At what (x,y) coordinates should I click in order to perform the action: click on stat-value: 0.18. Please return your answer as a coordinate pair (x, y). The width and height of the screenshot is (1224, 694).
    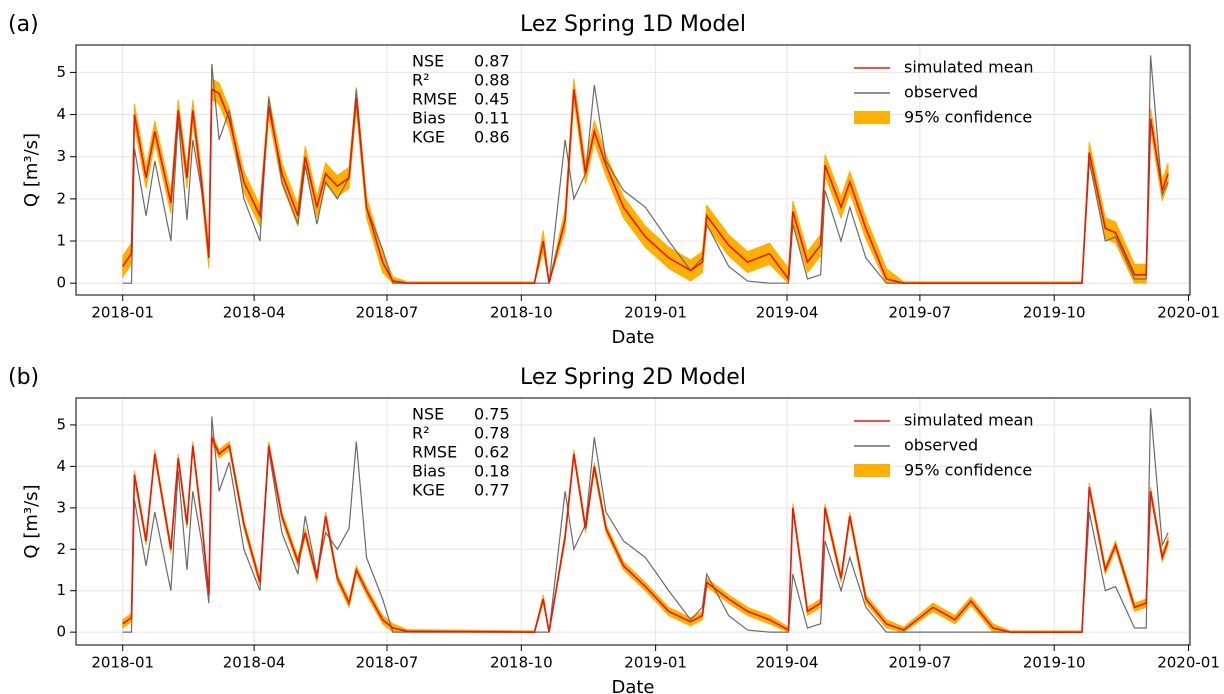
    Looking at the image, I should click on (492, 471).